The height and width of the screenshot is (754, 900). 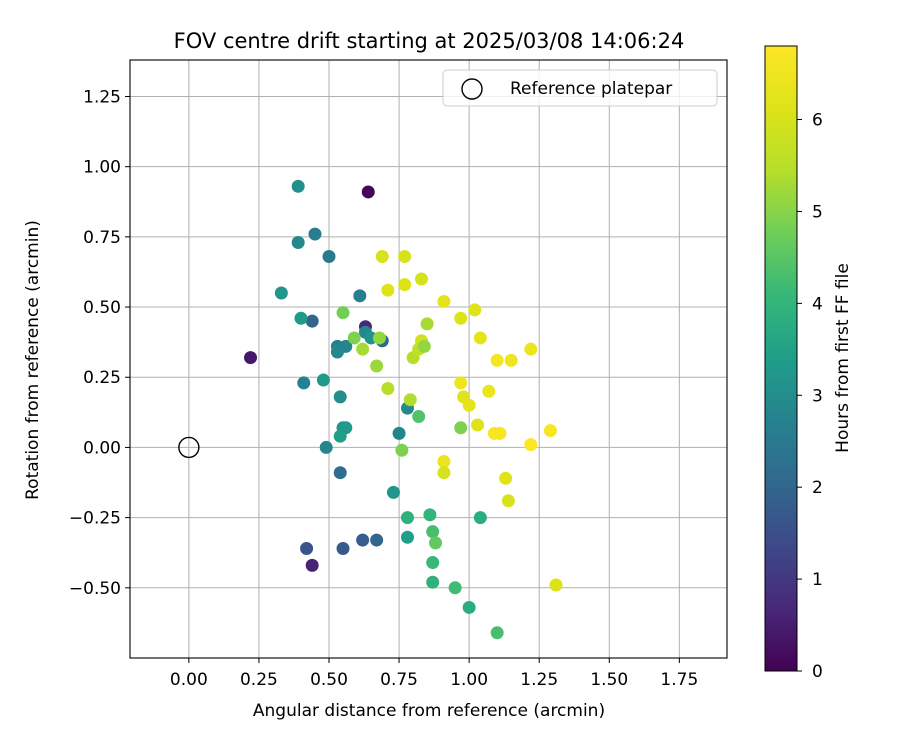 What do you see at coordinates (95, 589) in the screenshot?
I see `y-tick-label: −0.50` at bounding box center [95, 589].